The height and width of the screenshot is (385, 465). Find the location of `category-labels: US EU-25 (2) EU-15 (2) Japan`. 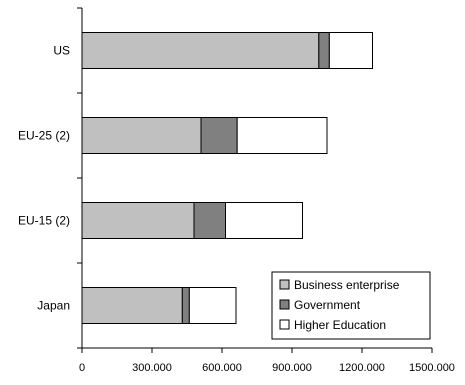

category-labels: US EU-25 (2) EU-15 (2) Japan is located at coordinates (44, 178).